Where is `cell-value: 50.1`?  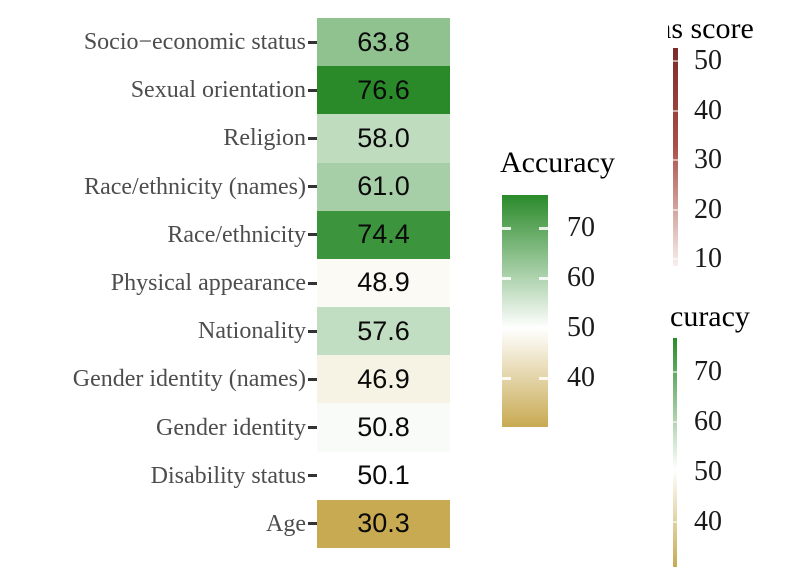 cell-value: 50.1 is located at coordinates (383, 475).